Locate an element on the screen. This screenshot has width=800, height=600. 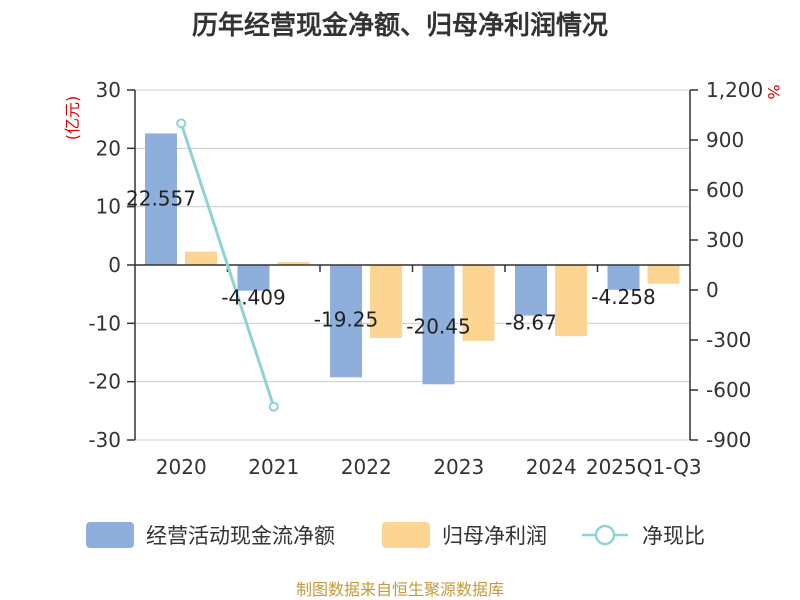
cash-flow-data-label: 22.557 is located at coordinates (161, 198).